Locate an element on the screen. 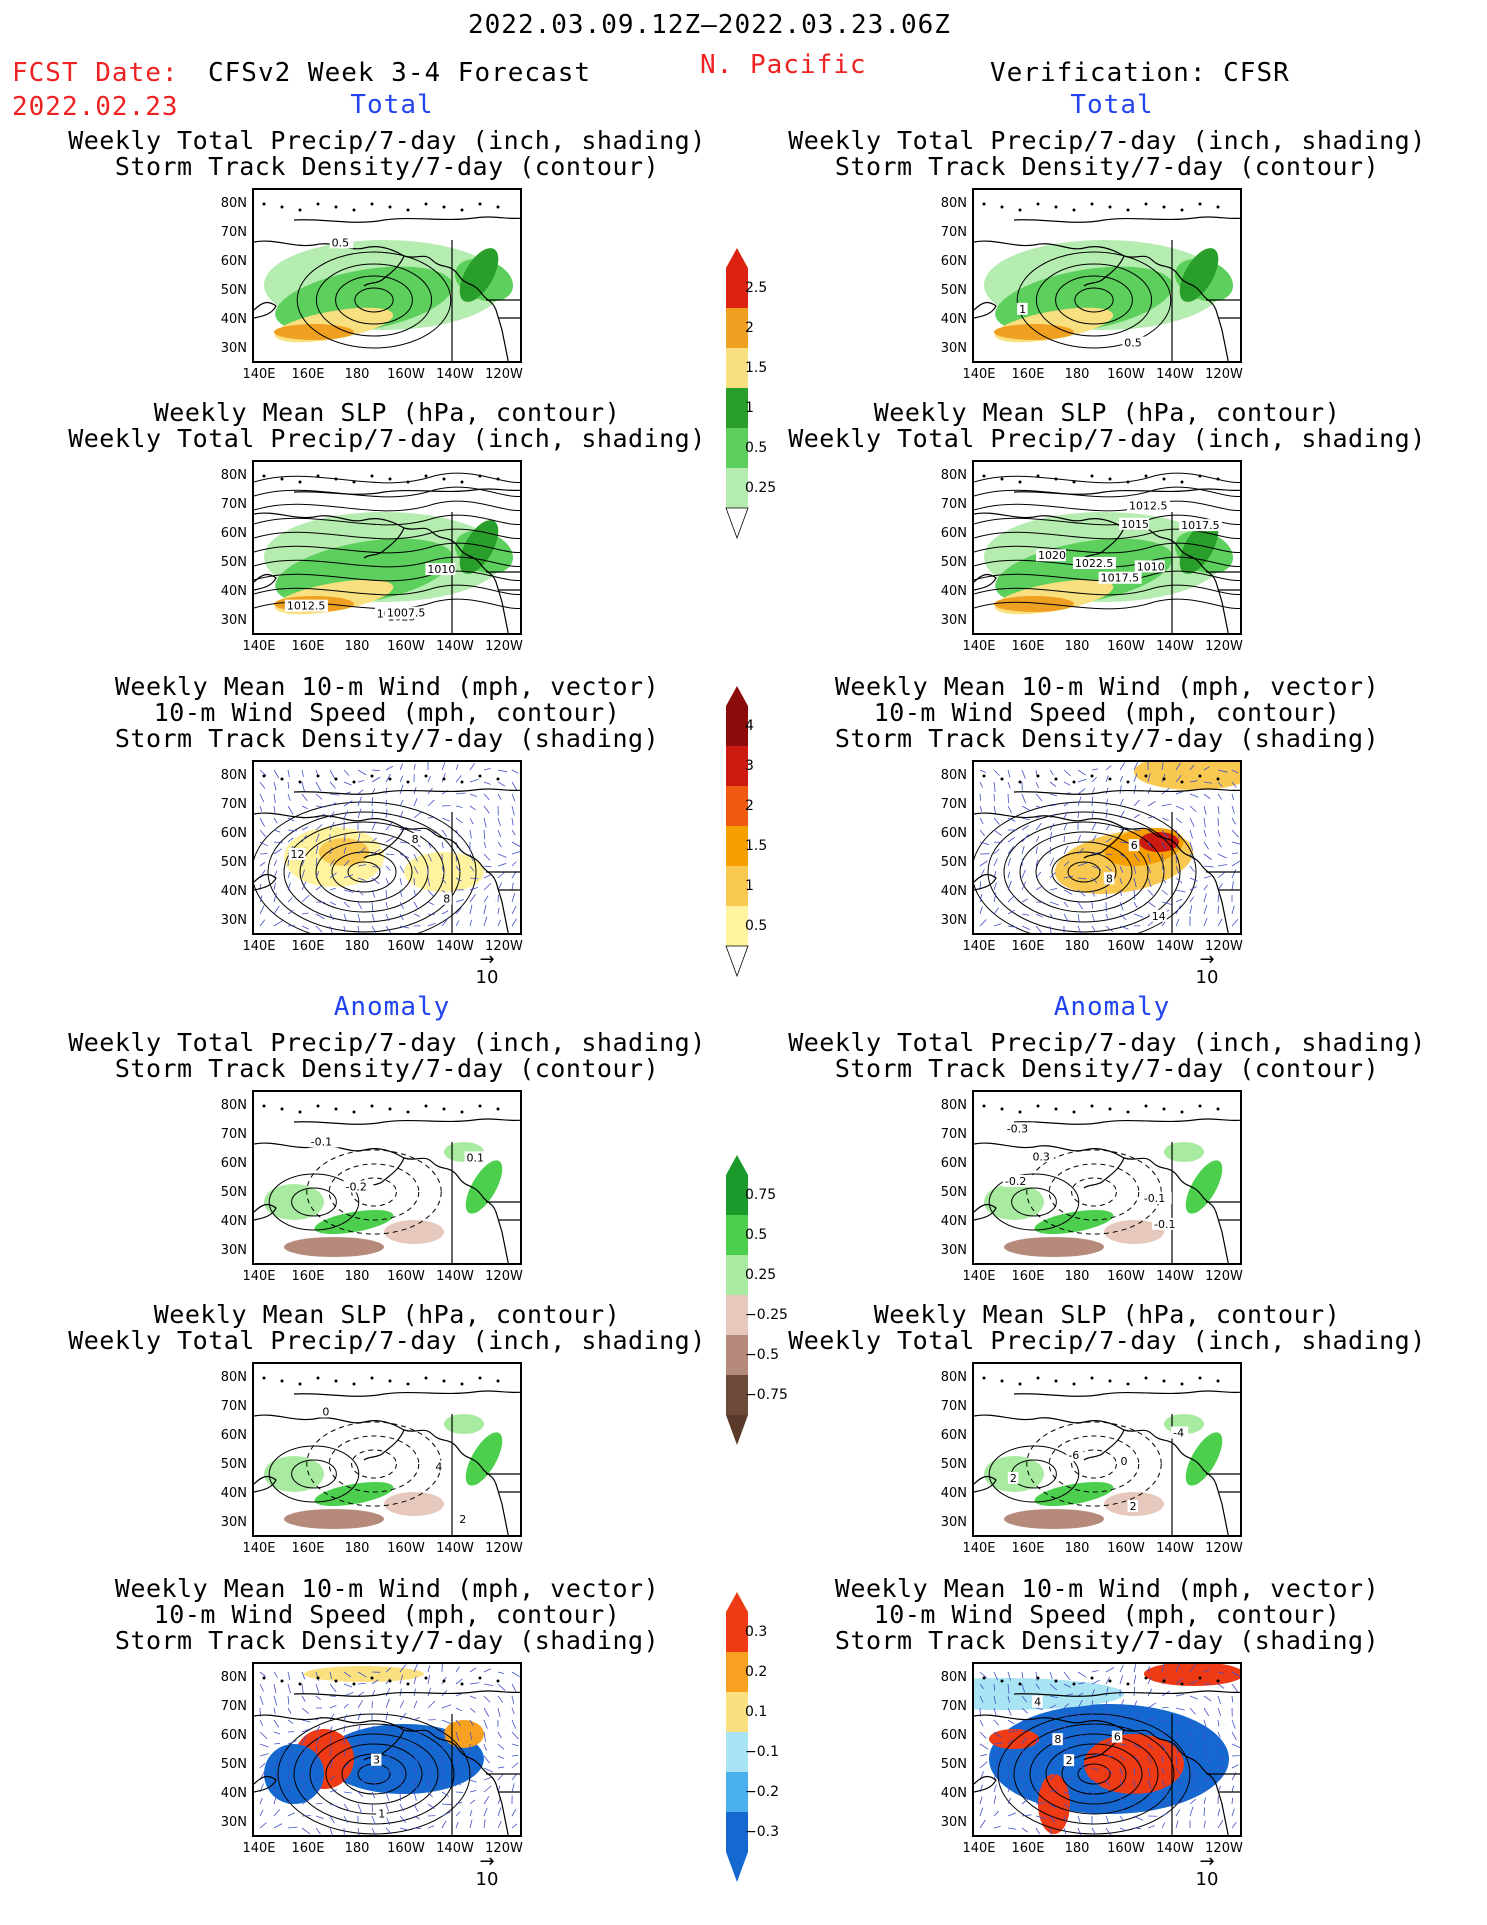  contour-label: 8 is located at coordinates (1109, 878).